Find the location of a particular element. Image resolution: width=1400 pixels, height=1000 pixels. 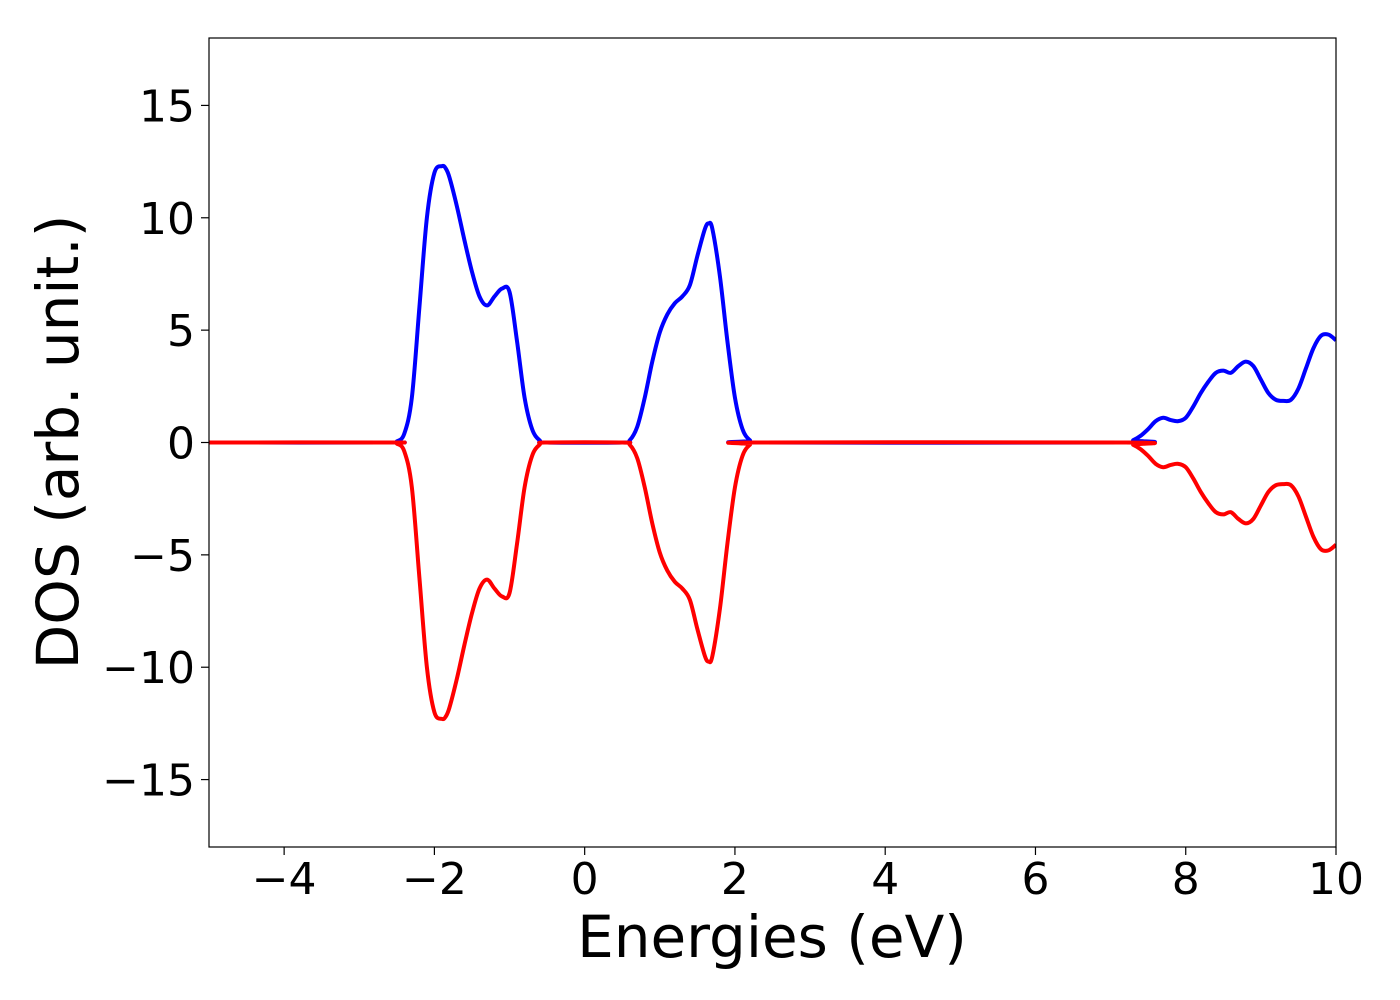

x-tick-label: 4 is located at coordinates (885, 879).